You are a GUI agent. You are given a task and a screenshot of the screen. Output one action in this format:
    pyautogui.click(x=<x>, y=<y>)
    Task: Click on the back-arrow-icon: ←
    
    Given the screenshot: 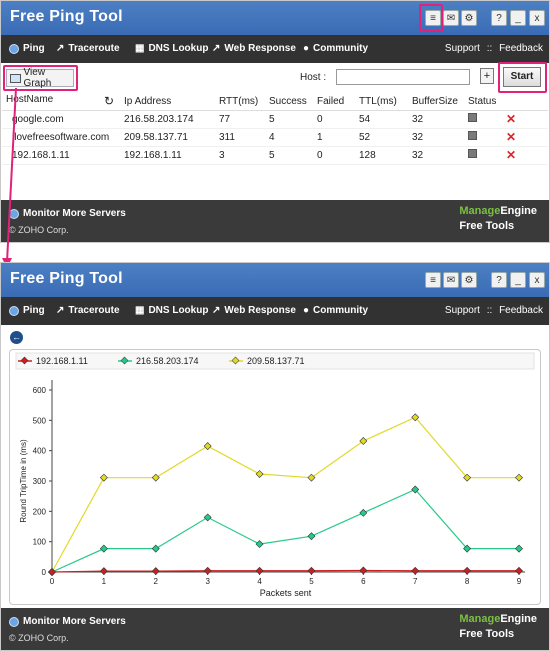 What is the action you would take?
    pyautogui.click(x=16, y=337)
    